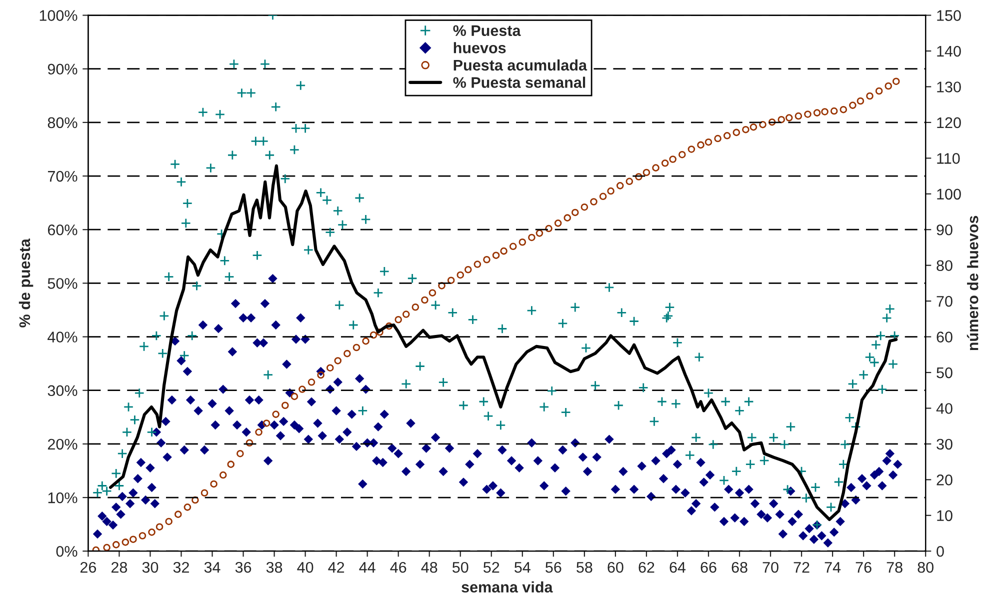 The image size is (991, 611). Describe the element at coordinates (63, 69) in the screenshot. I see `y-tick-label: 90%` at that location.